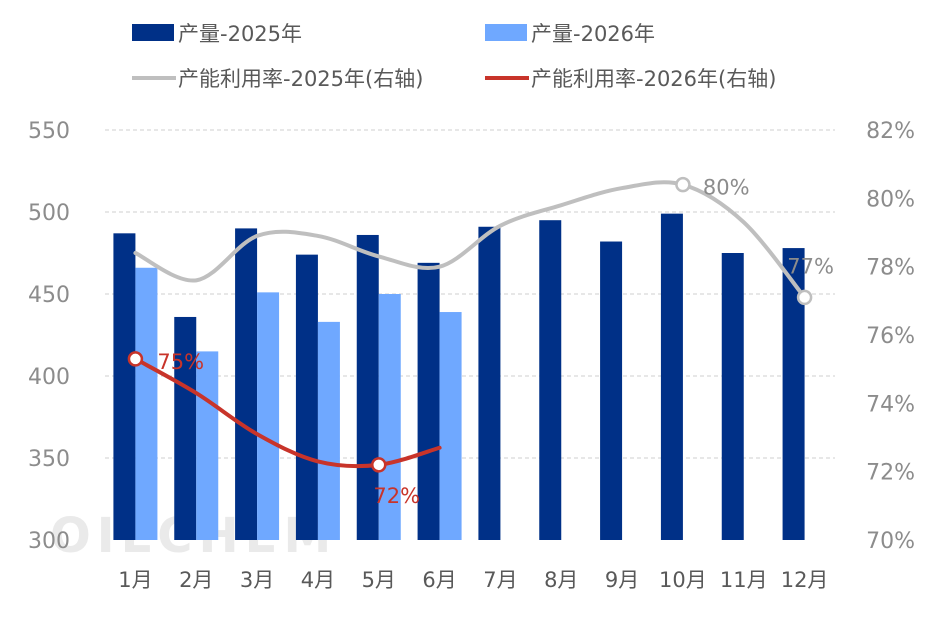 The width and height of the screenshot is (934, 621). Describe the element at coordinates (300, 79) in the screenshot. I see `legend-label-3: 产能利用率-2025年(右轴)` at that location.